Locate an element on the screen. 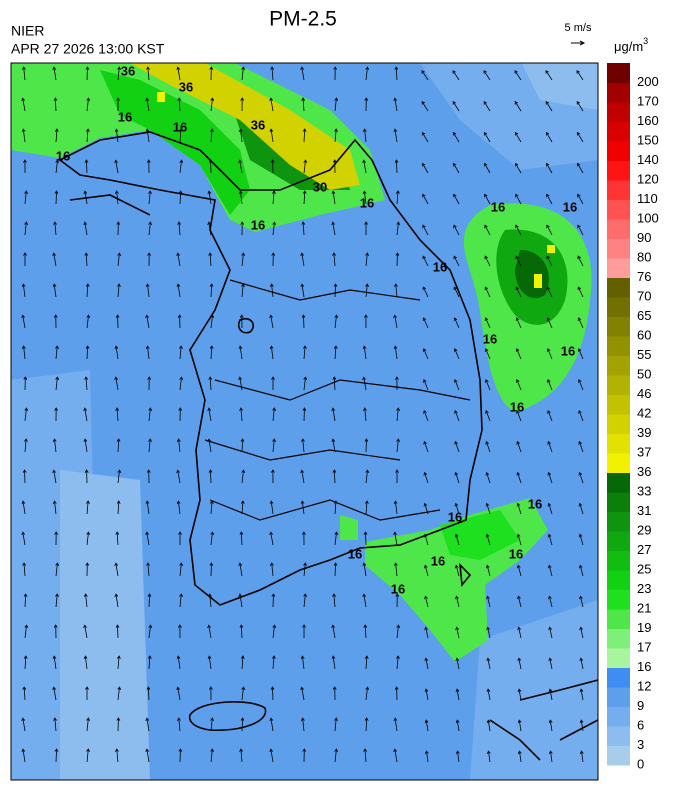 The width and height of the screenshot is (673, 800). colorbar-label: 170 is located at coordinates (648, 100).